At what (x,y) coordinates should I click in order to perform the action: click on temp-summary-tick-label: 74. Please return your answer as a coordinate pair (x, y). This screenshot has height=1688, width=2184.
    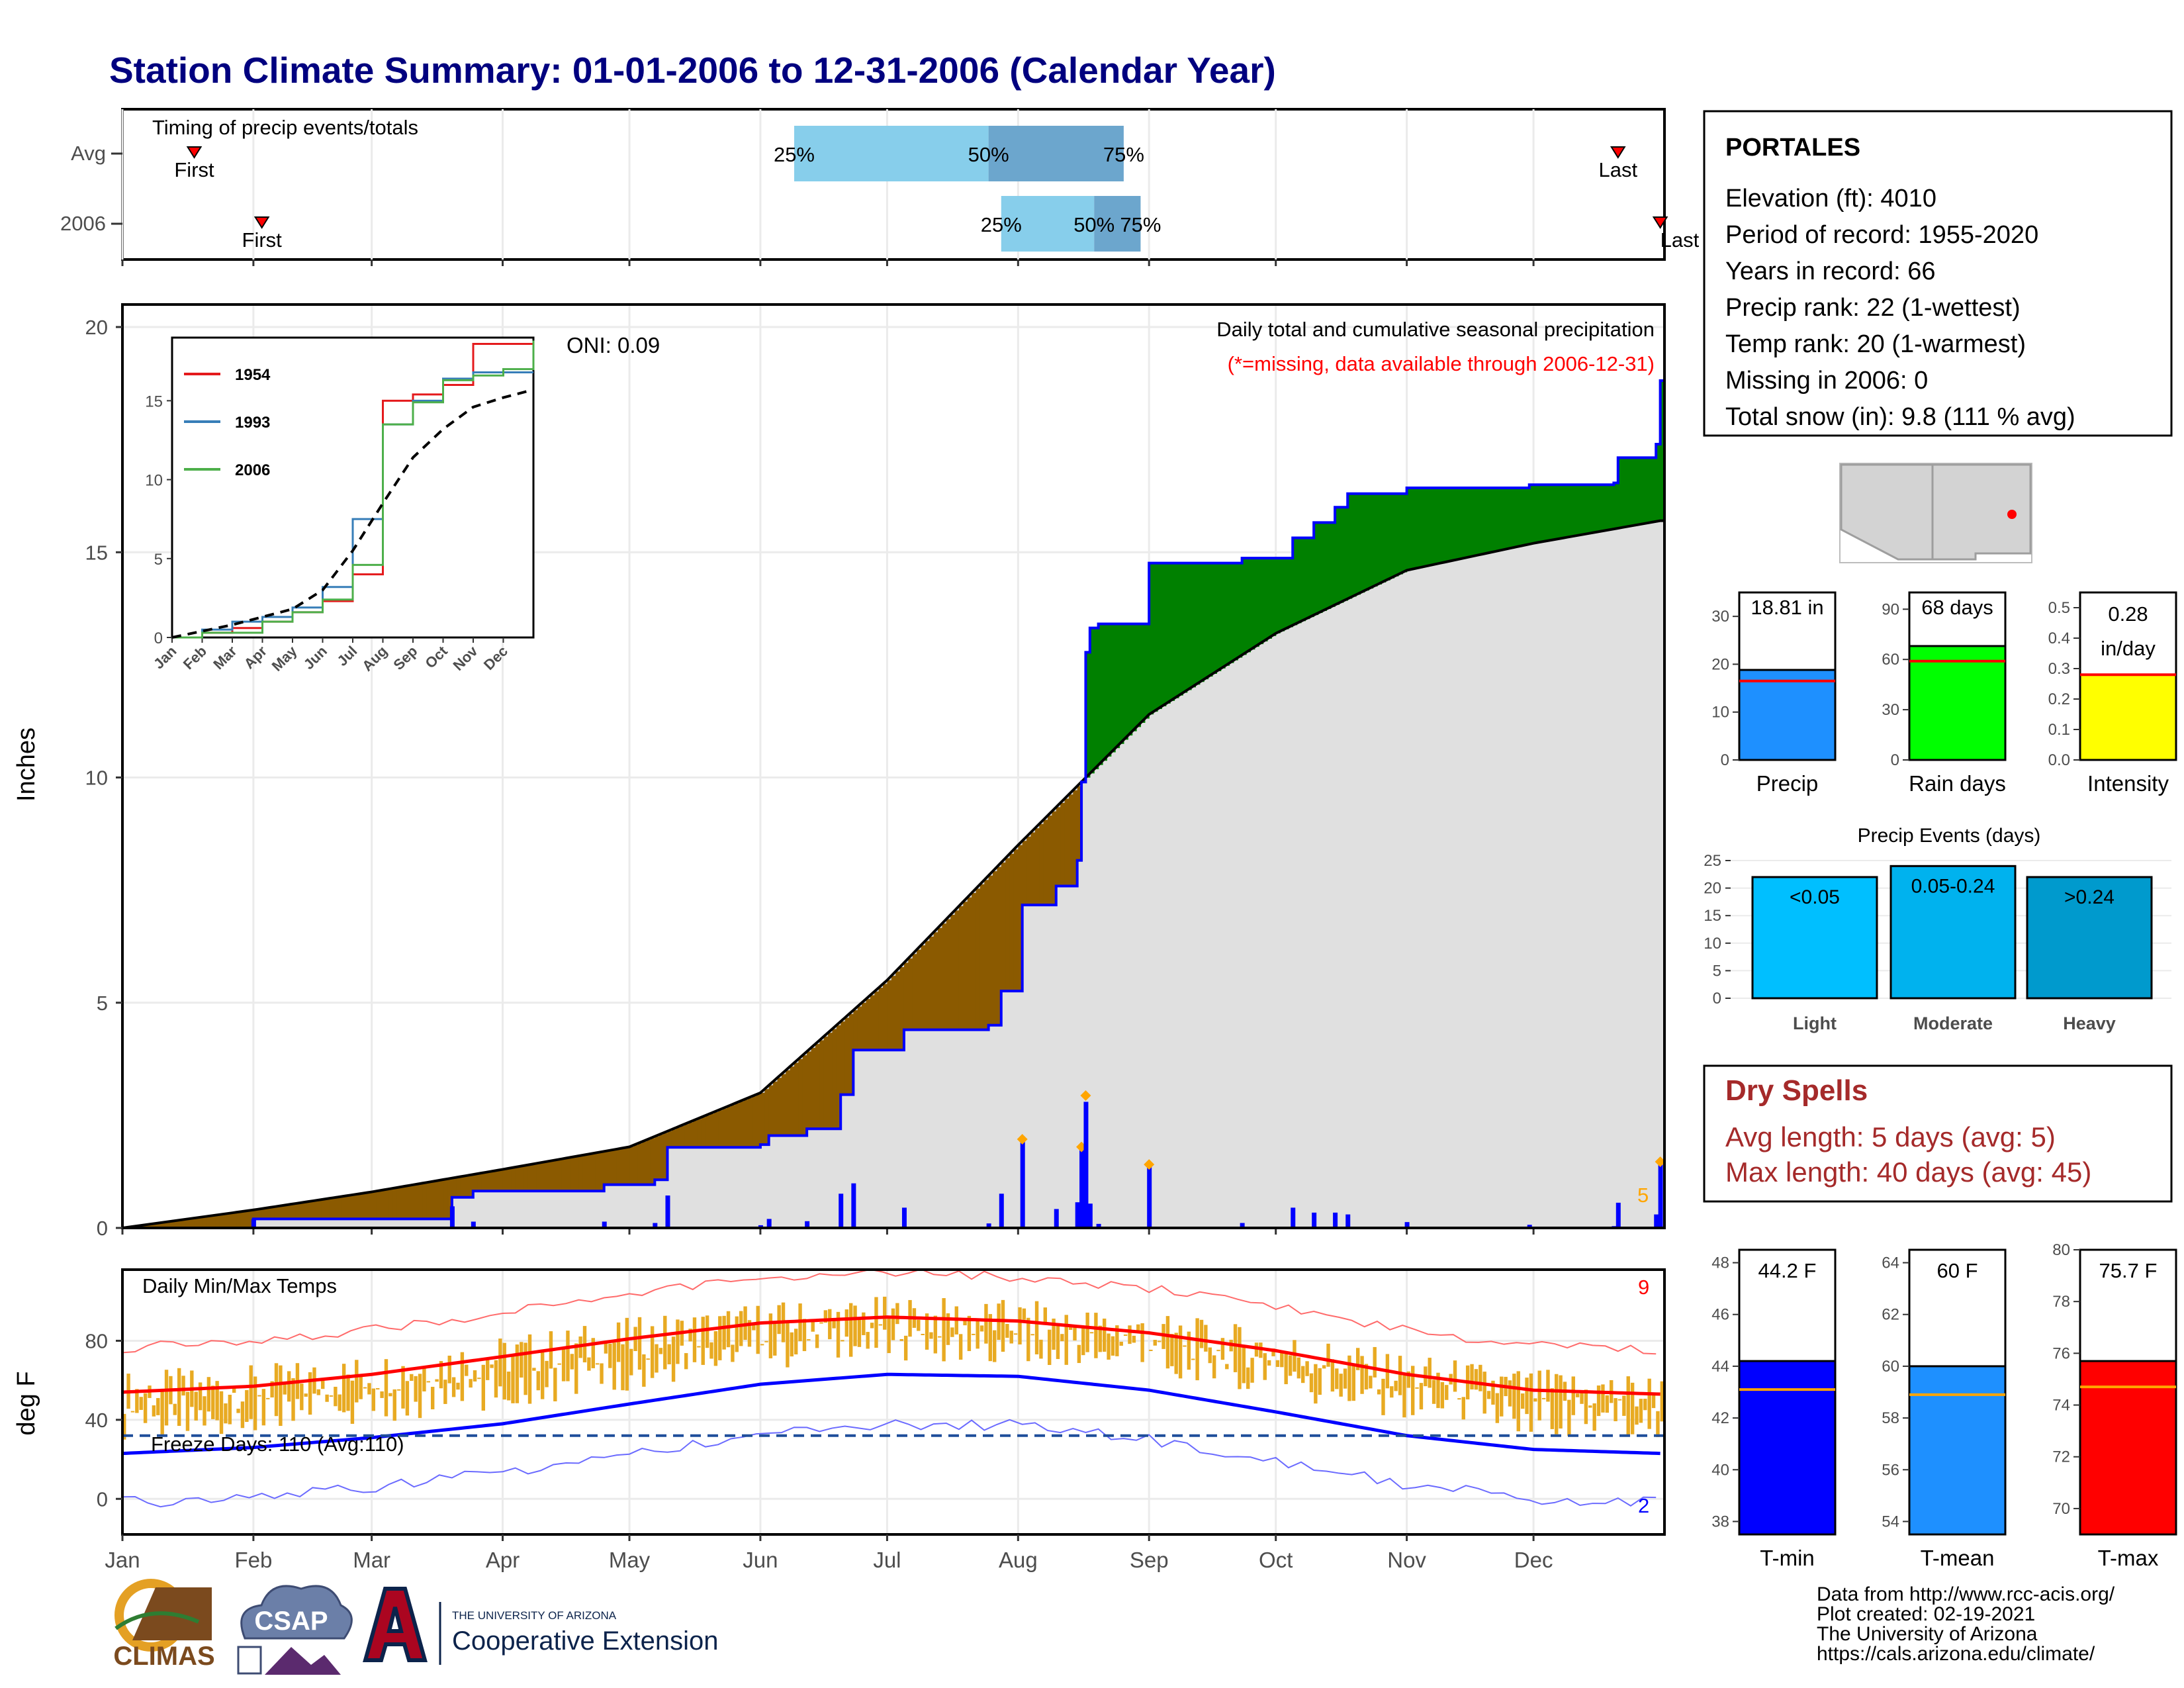
    Looking at the image, I should click on (2061, 1406).